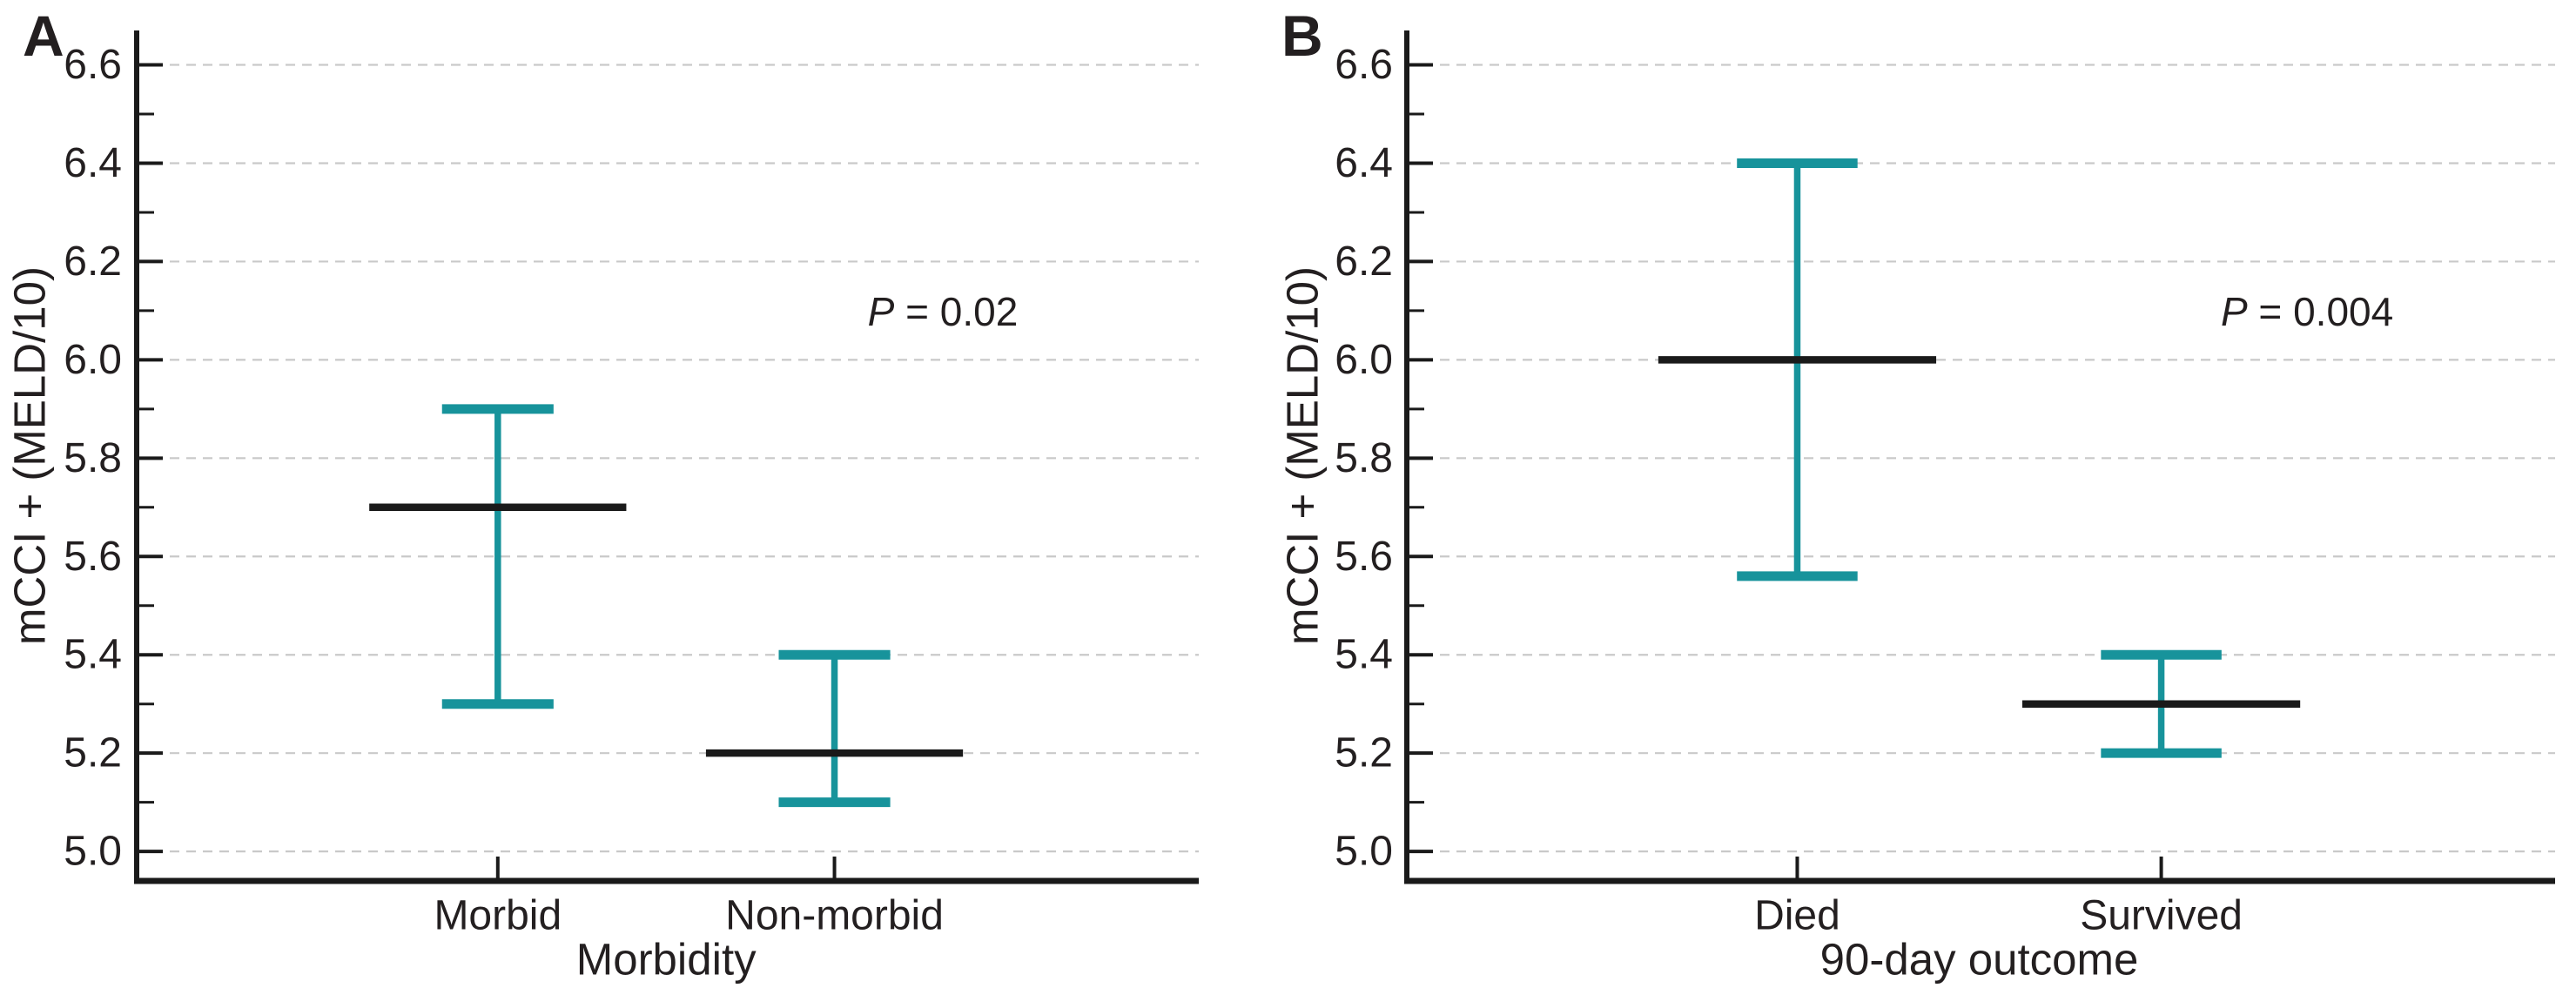 The image size is (2576, 988). Describe the element at coordinates (43, 36) in the screenshot. I see `panel-a-letter: A` at that location.